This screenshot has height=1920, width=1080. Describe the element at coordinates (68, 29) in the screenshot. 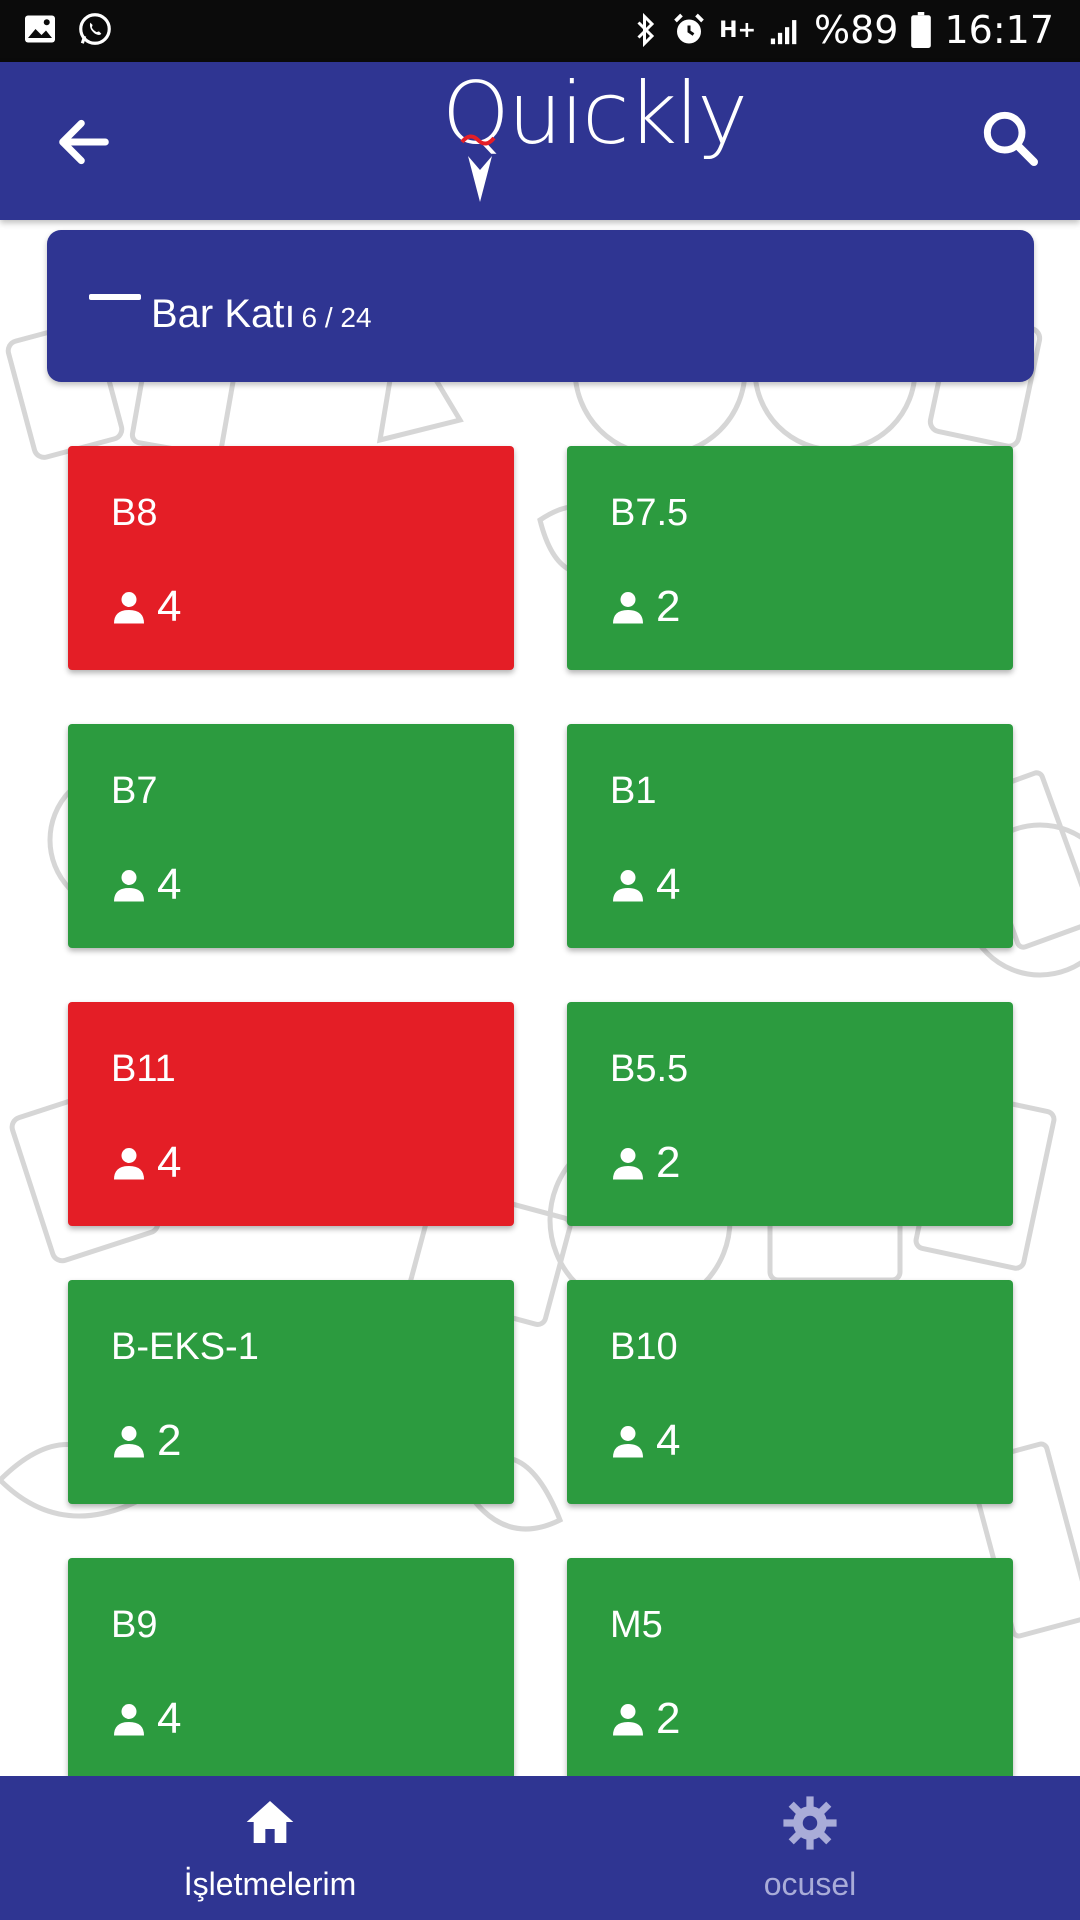

I see `status-notifications` at that location.